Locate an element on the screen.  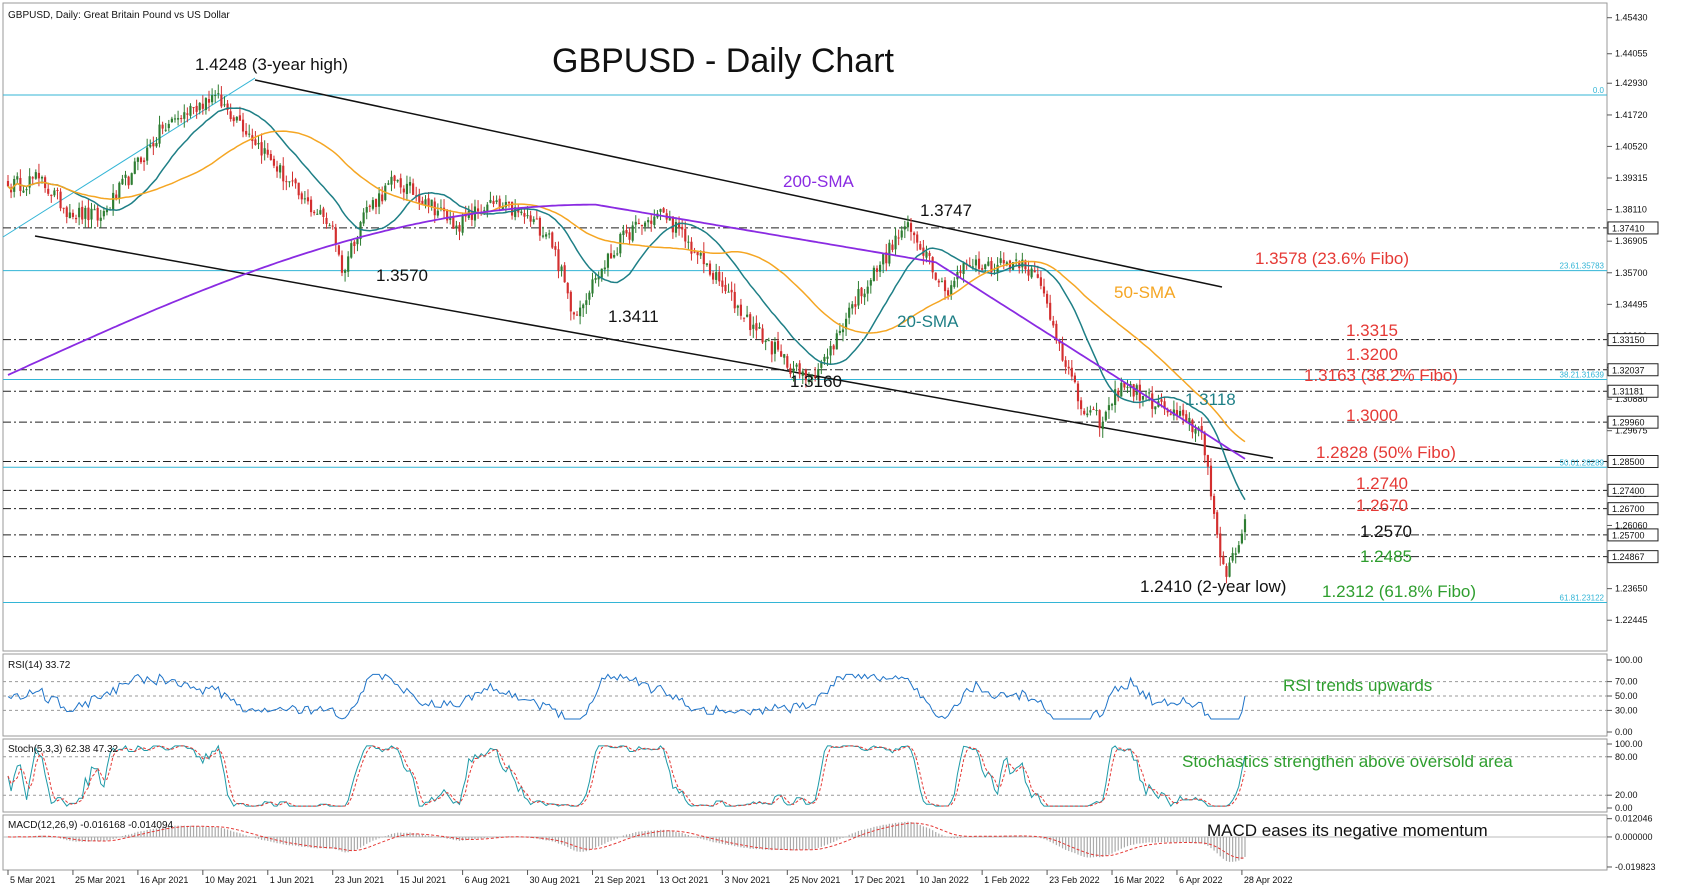
rsi-tick-label-1: 70.00 is located at coordinates (1626, 682).